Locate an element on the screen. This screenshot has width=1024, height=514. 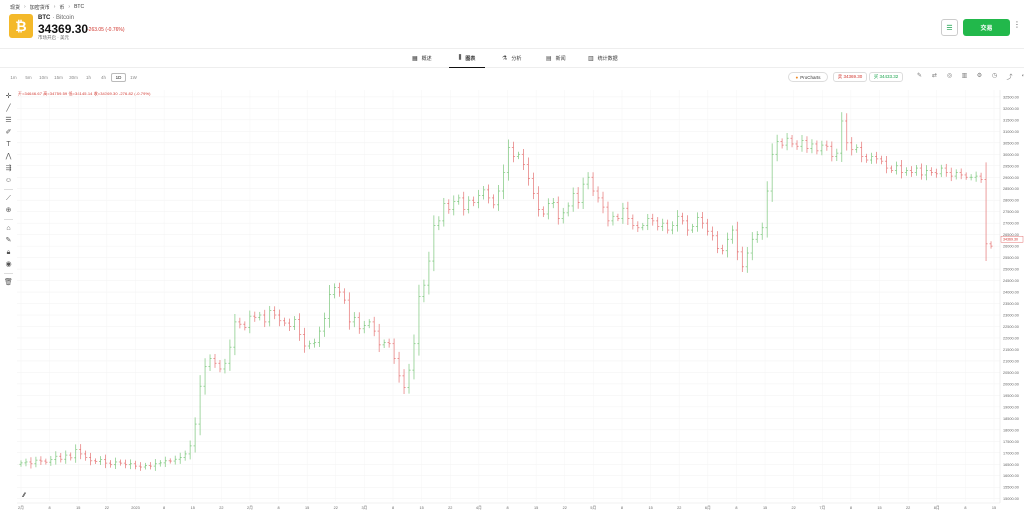
y-tick-label: 22000.00 is located at coordinates (1011, 338).